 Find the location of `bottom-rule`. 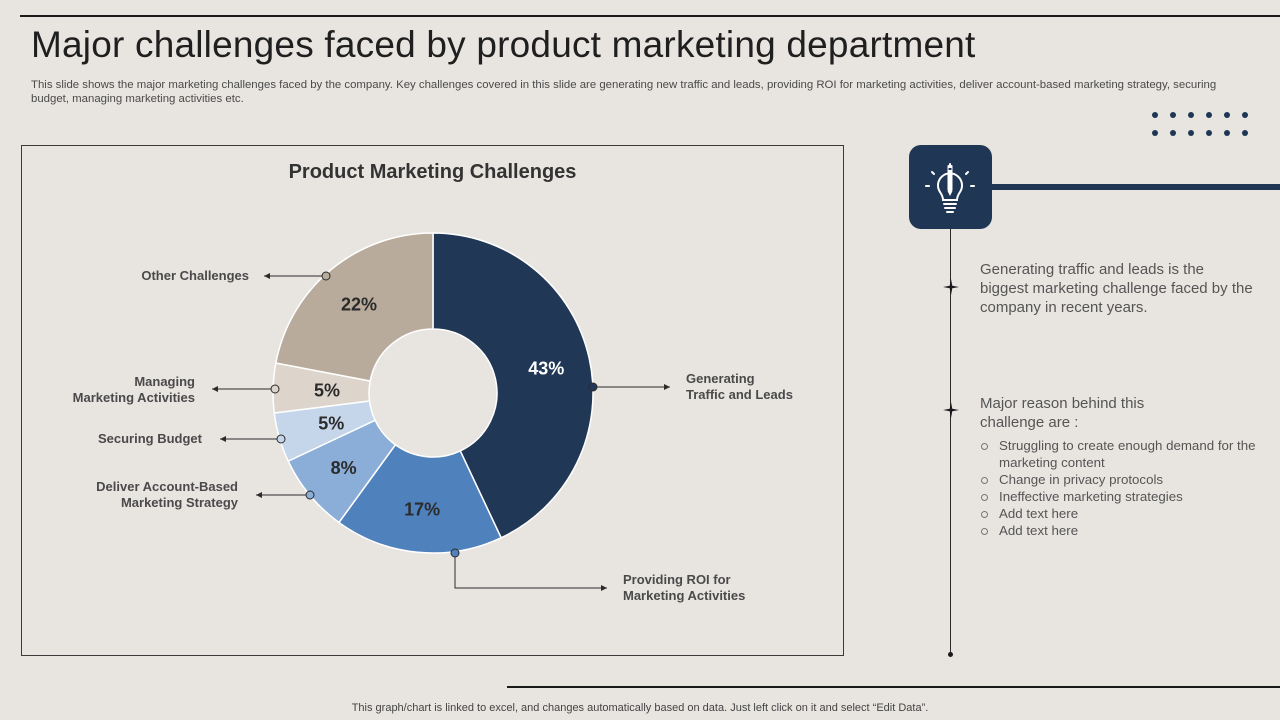

bottom-rule is located at coordinates (893, 687).